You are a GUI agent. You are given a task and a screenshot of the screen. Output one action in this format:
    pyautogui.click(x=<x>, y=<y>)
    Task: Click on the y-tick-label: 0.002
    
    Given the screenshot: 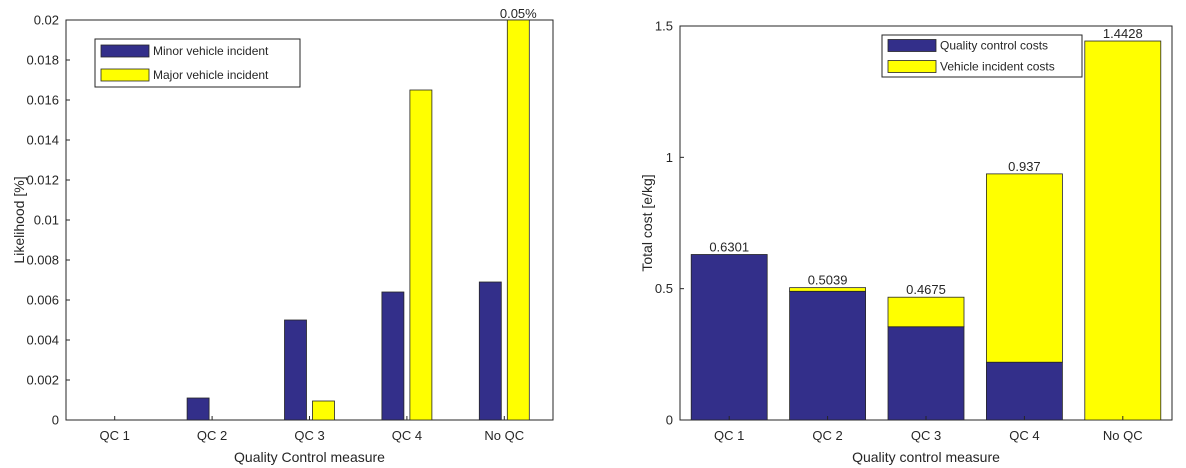 What is the action you would take?
    pyautogui.click(x=42, y=380)
    